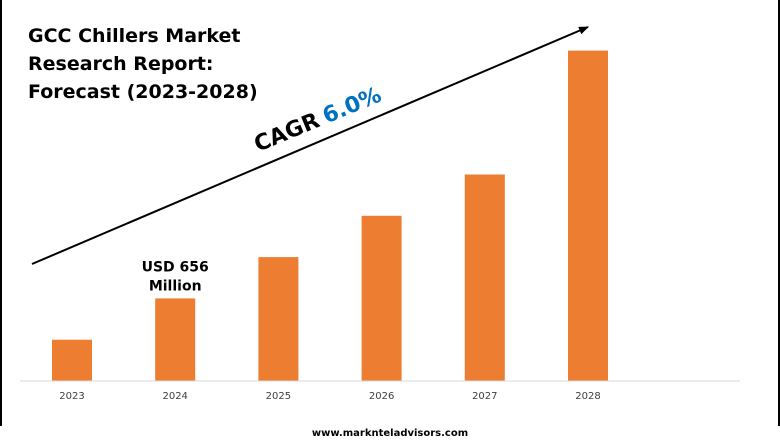 The image size is (780, 442). What do you see at coordinates (390, 433) in the screenshot?
I see `footer-url: www.marknteladvisors.com` at bounding box center [390, 433].